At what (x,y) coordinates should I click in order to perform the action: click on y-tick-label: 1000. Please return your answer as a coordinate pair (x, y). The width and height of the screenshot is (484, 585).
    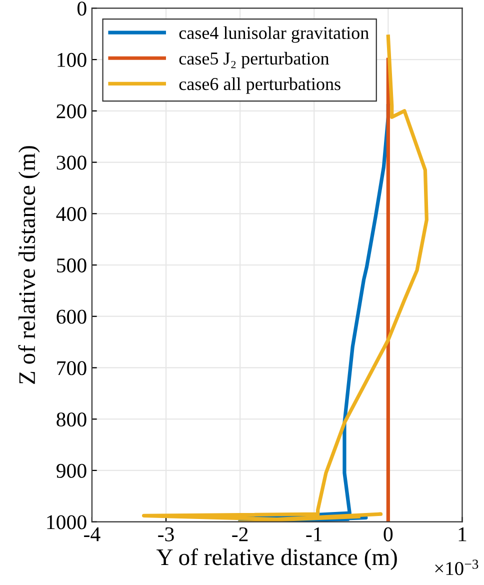
    Looking at the image, I should click on (66, 522).